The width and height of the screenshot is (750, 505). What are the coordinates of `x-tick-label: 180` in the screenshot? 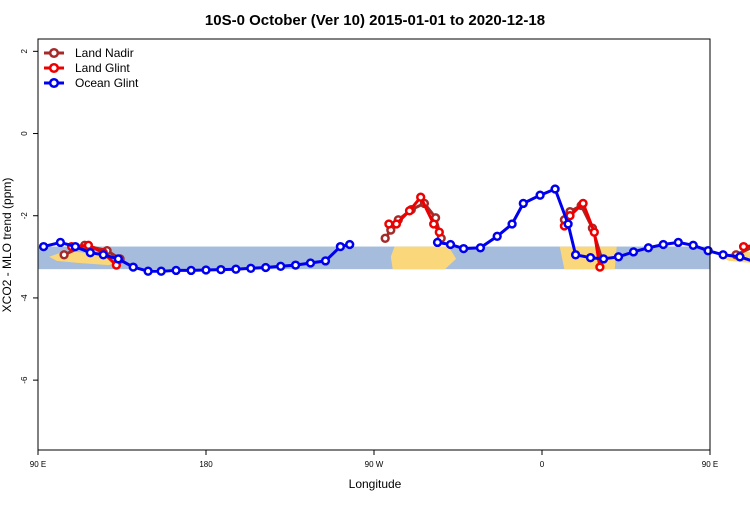 It's located at (206, 464).